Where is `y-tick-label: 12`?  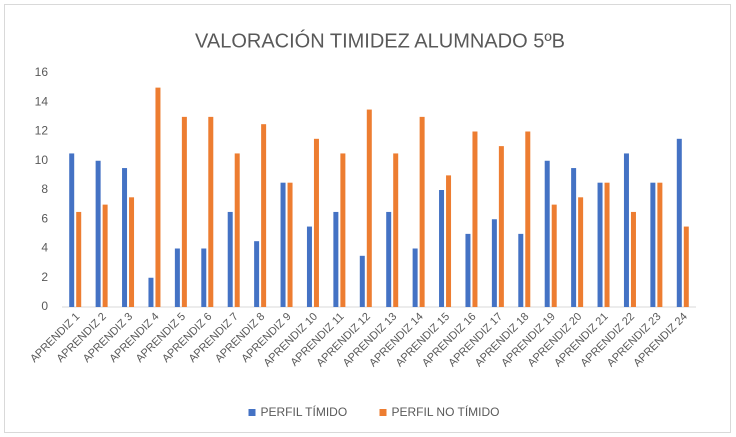 y-tick-label: 12 is located at coordinates (42, 131).